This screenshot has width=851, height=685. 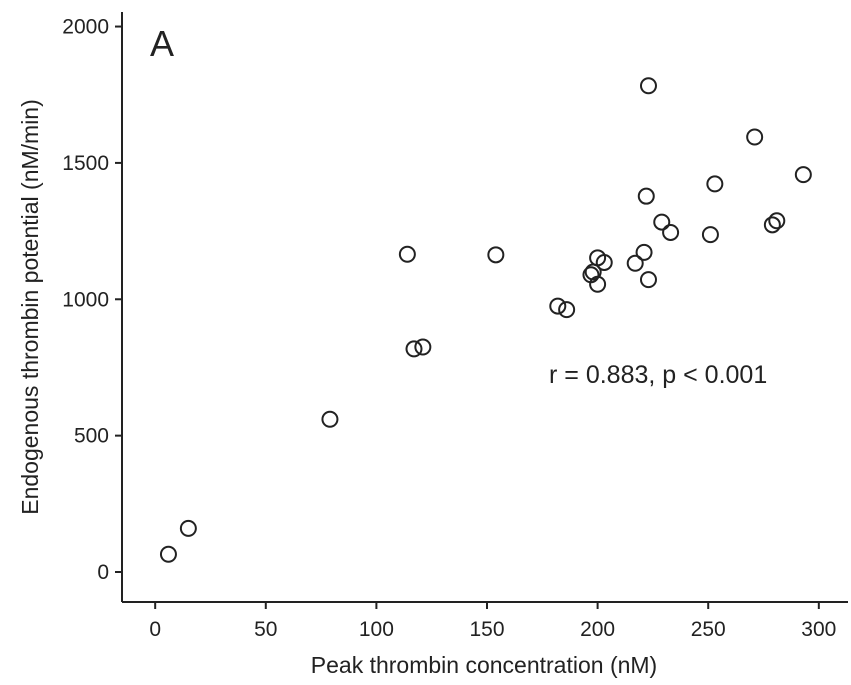 I want to click on x-tick-label: 250, so click(x=708, y=629).